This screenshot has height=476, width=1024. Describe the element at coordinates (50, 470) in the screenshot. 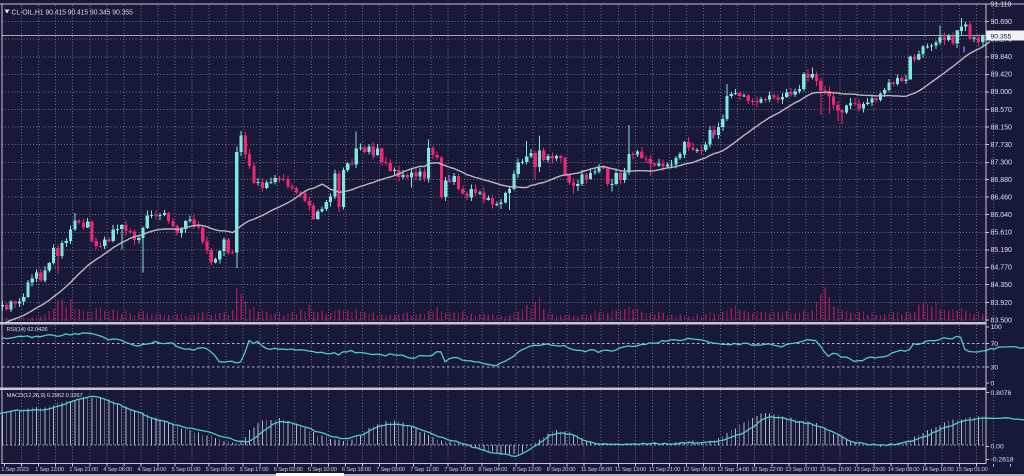

I see `svg-text: 1 Sep 13:00` at that location.